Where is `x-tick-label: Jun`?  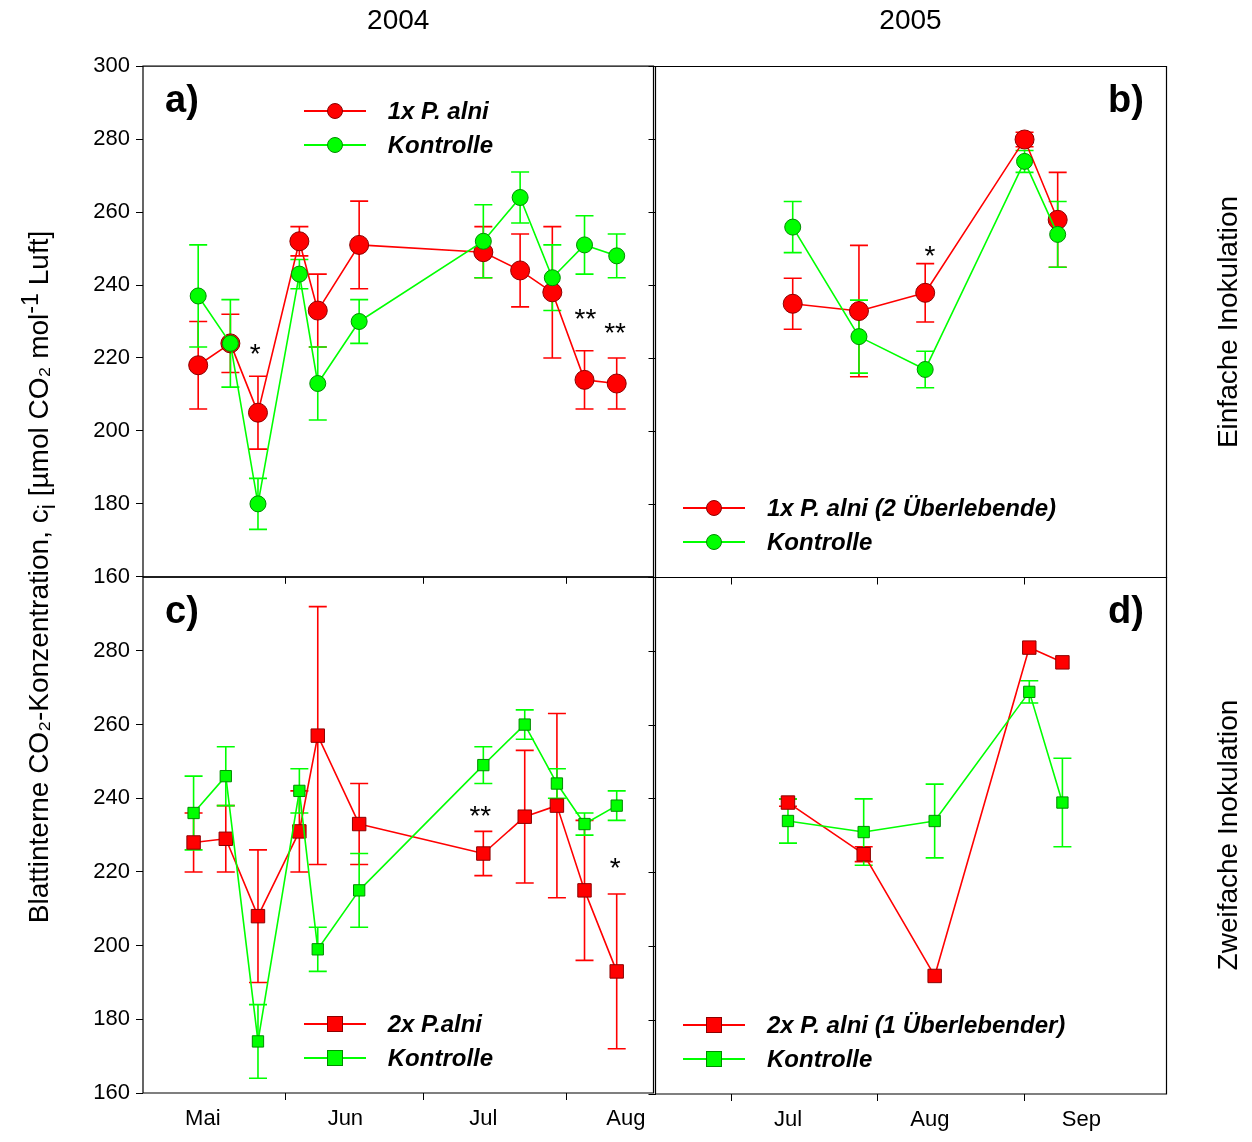 x-tick-label: Jun is located at coordinates (345, 1118).